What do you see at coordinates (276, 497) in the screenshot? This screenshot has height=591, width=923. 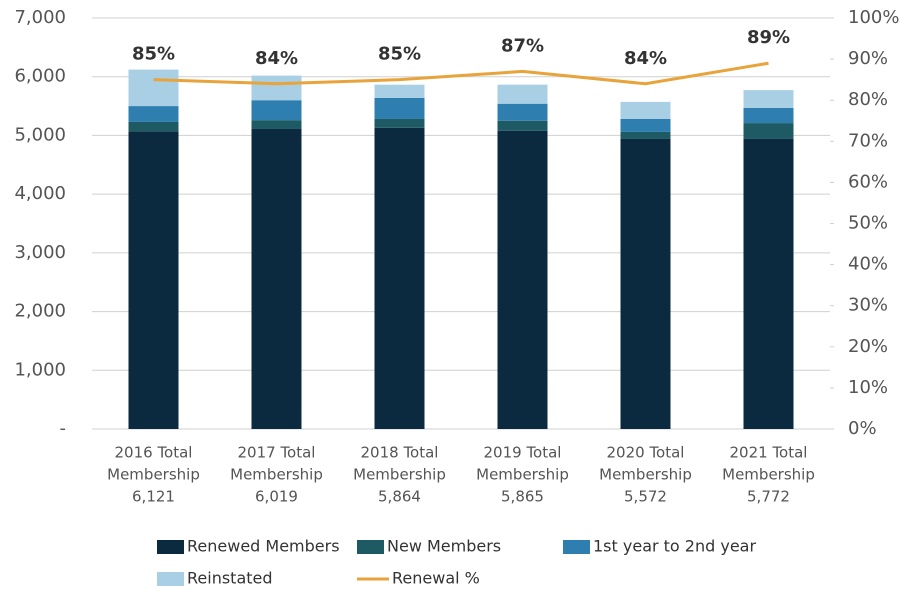 I see `x-tick-label: 6,019` at bounding box center [276, 497].